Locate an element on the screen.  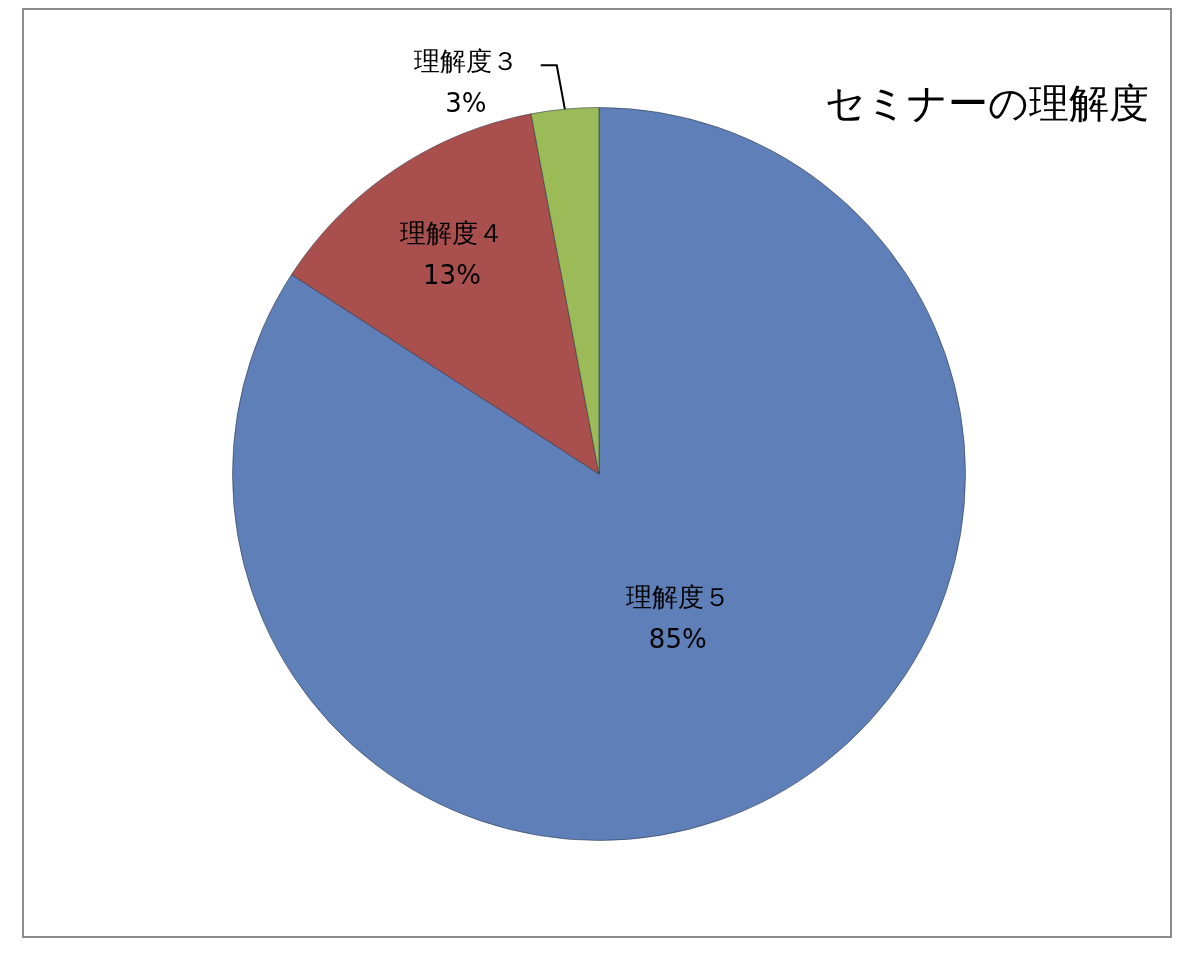
slice-label: 理解度３ is located at coordinates (465, 61).